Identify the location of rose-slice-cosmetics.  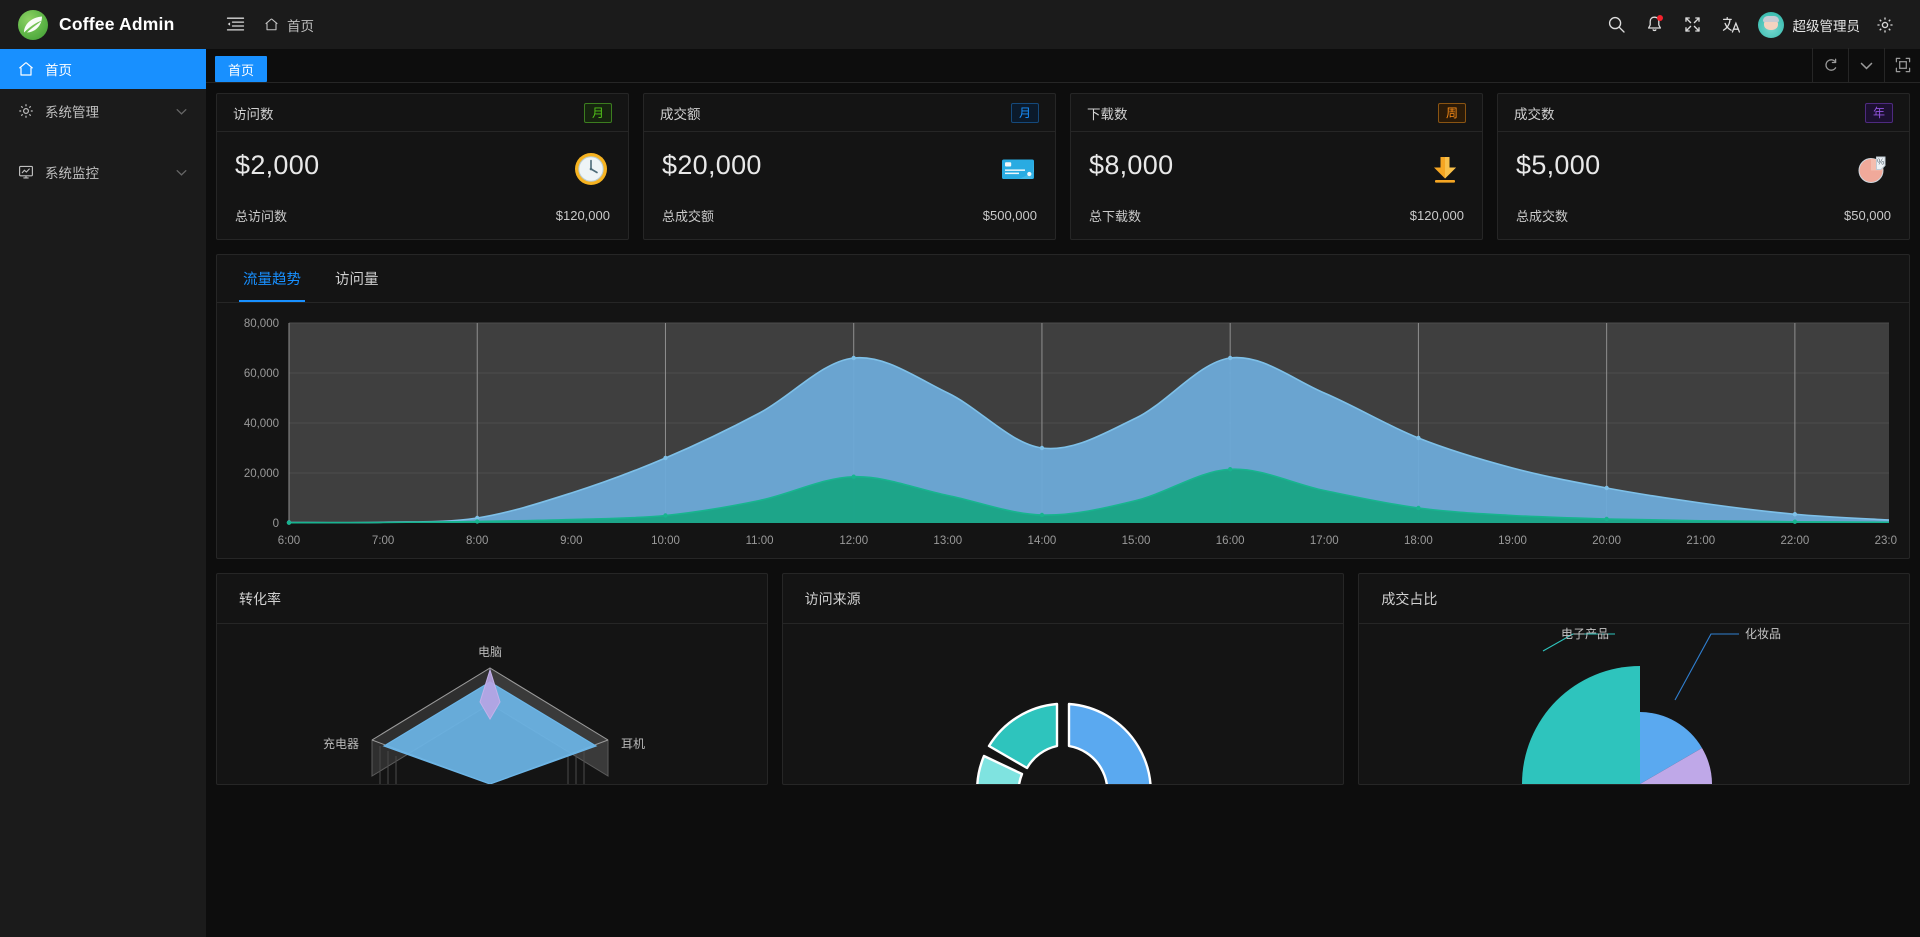
(1671, 748).